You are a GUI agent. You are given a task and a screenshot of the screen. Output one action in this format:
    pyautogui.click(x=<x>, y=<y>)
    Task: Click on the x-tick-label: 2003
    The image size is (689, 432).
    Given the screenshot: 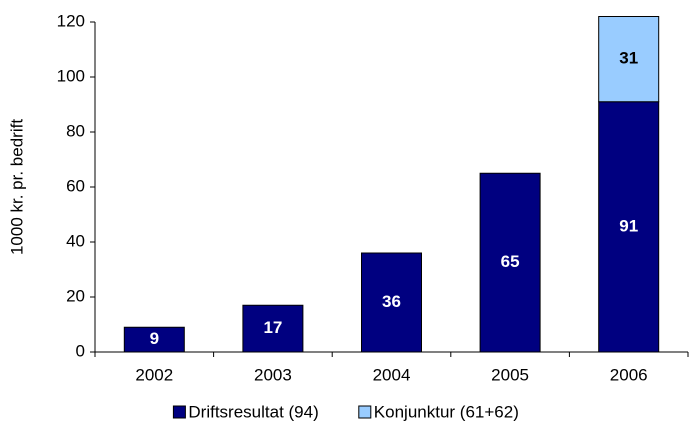 What is the action you would take?
    pyautogui.click(x=273, y=374)
    